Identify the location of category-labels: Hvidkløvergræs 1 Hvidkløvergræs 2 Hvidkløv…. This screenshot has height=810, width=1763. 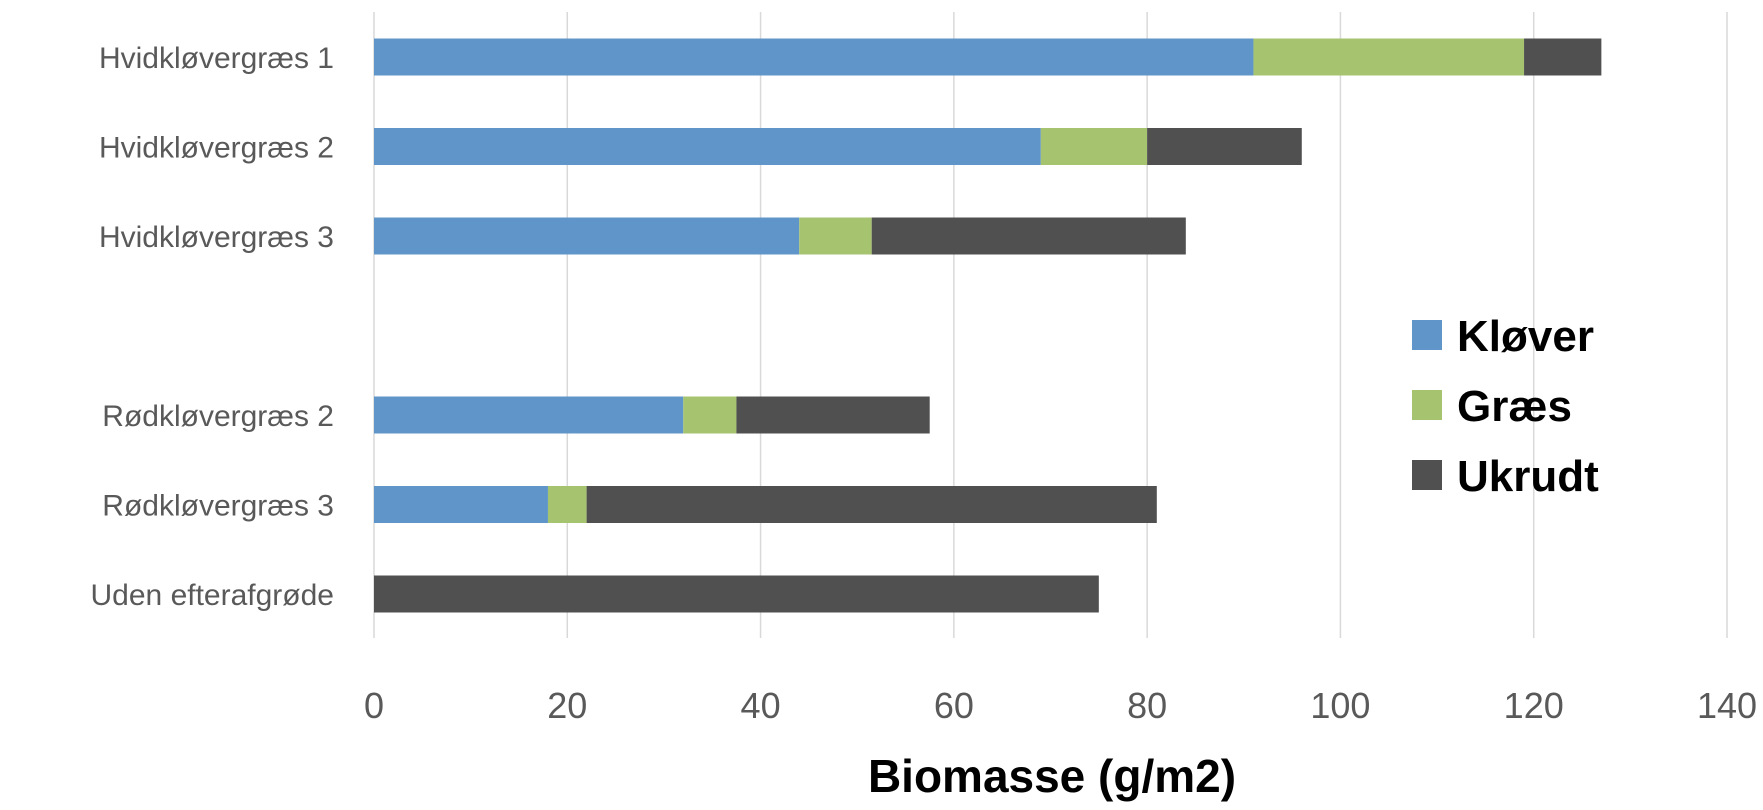
(212, 327).